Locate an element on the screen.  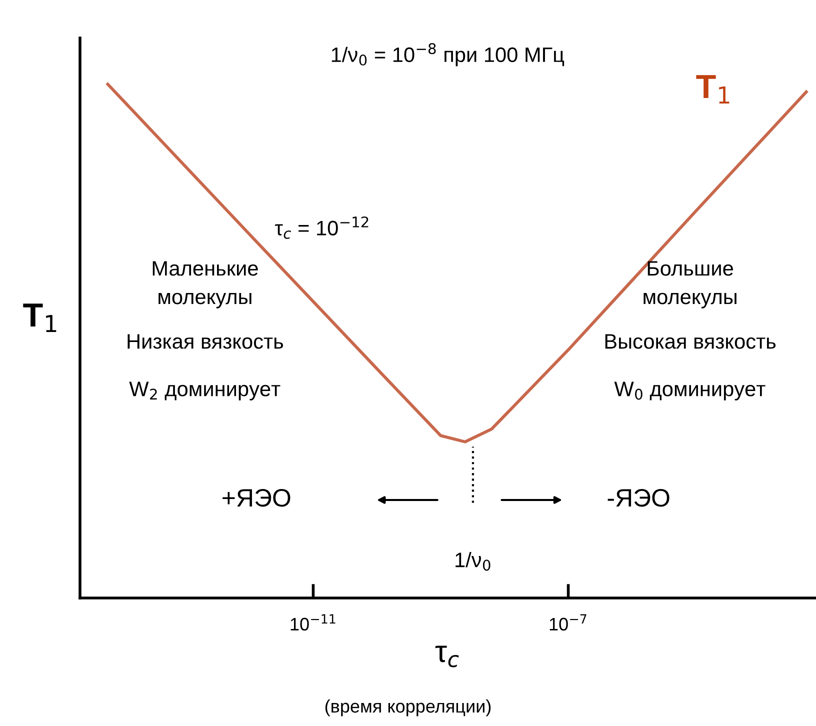
annotation: Высокая вязкость is located at coordinates (690, 341).